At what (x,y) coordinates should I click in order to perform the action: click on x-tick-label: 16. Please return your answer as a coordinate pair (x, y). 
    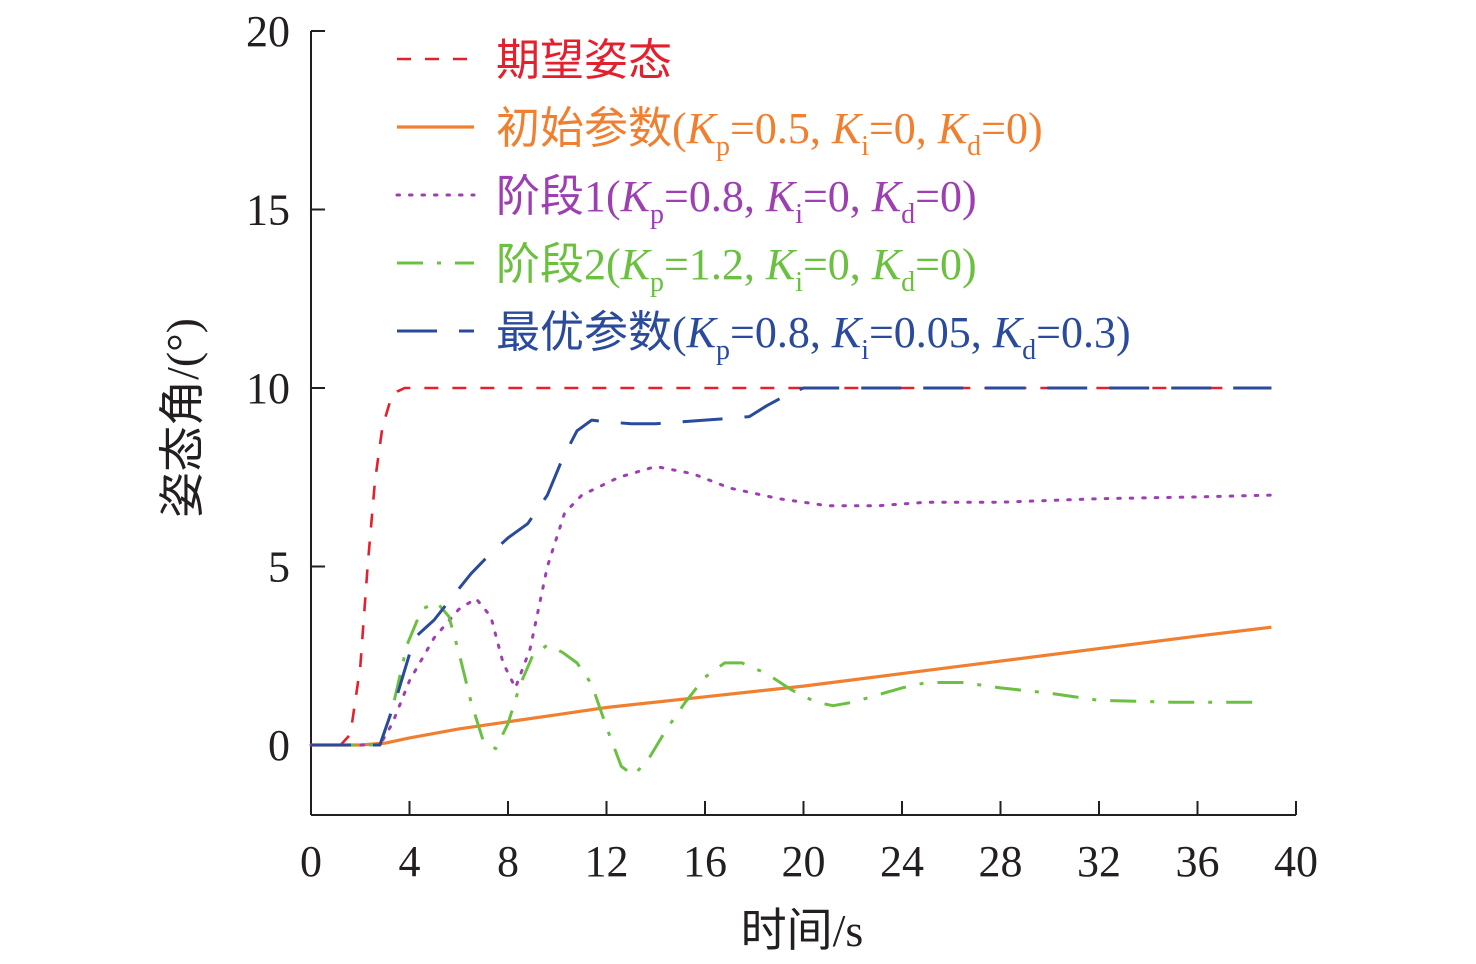
    Looking at the image, I should click on (705, 861).